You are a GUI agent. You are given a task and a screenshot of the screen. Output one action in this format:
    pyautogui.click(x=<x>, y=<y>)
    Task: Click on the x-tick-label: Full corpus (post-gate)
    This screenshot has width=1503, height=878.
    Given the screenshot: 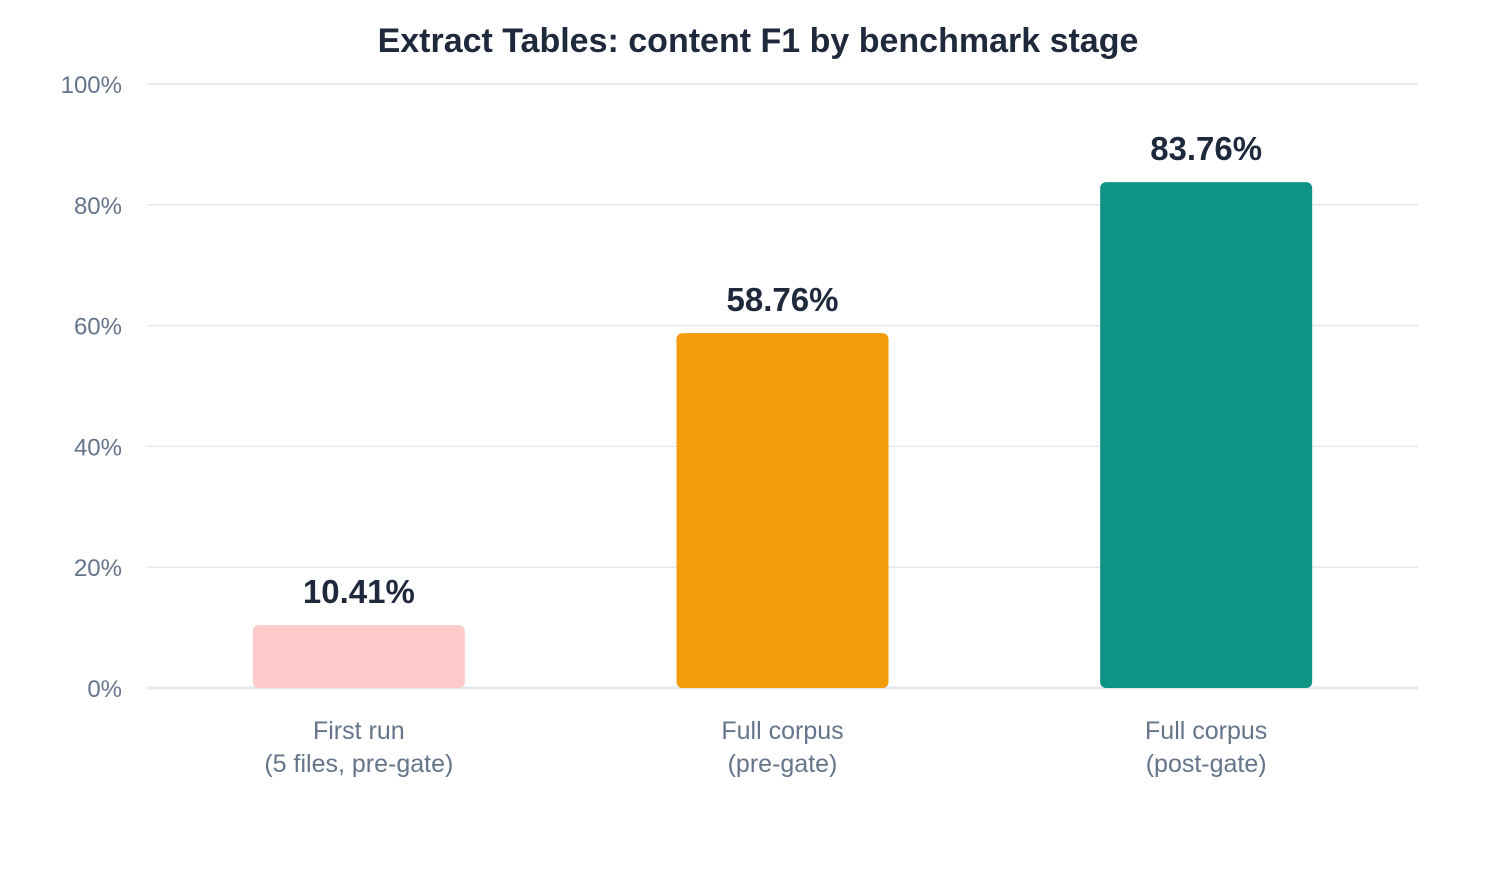 What is the action you would take?
    pyautogui.click(x=1206, y=747)
    